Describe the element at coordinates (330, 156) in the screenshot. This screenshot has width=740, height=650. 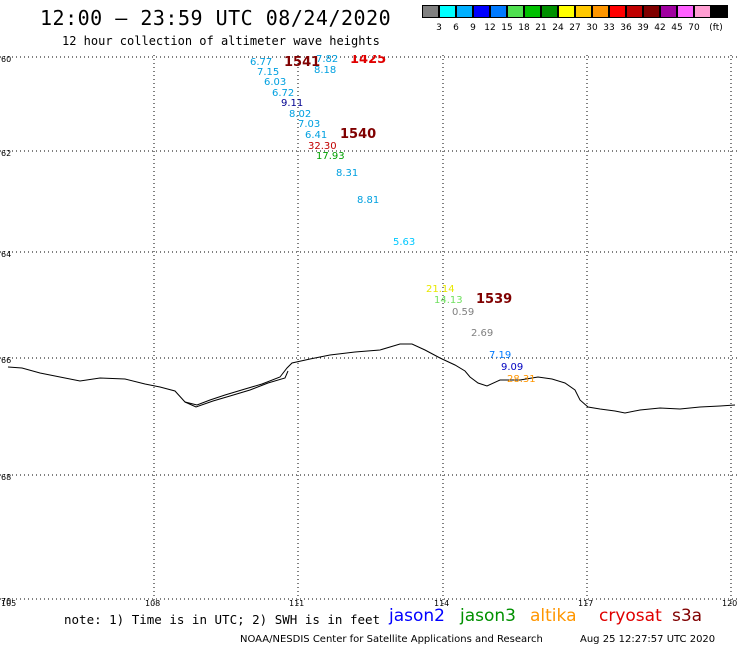
I see `swh-value: 17.93` at that location.